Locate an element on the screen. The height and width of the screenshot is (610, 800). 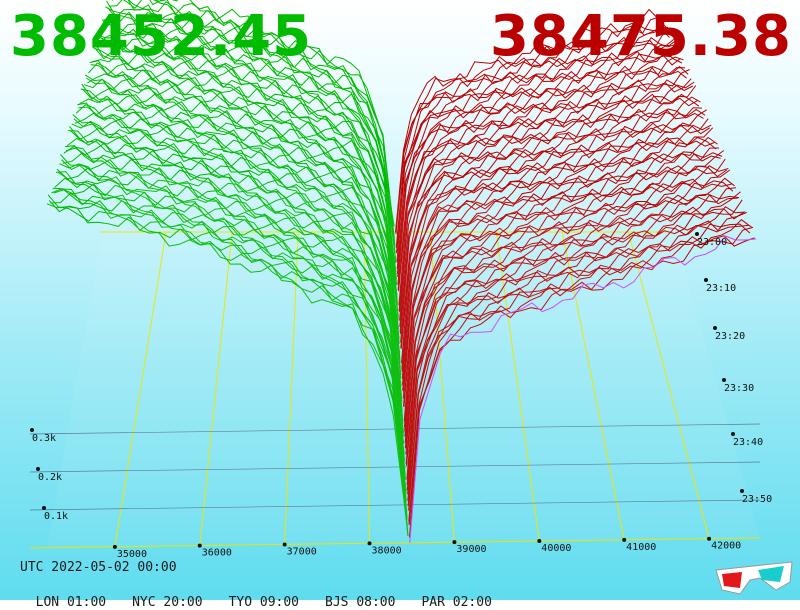
timezone-nyc: NYC 20:00 is located at coordinates (167, 602).